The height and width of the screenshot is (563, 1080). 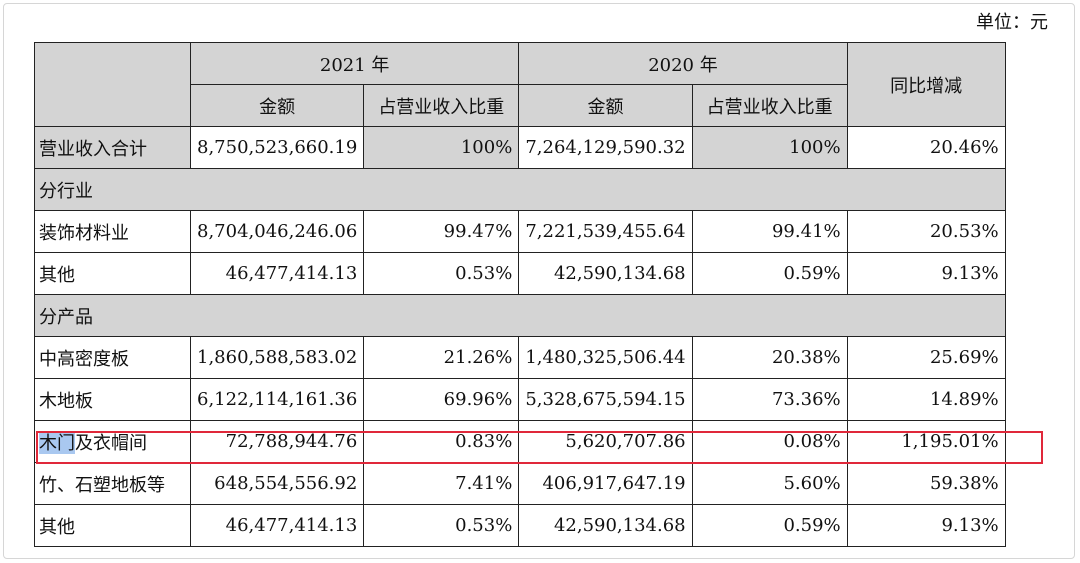 I want to click on header-amount-2020: 金额, so click(x=605, y=105).